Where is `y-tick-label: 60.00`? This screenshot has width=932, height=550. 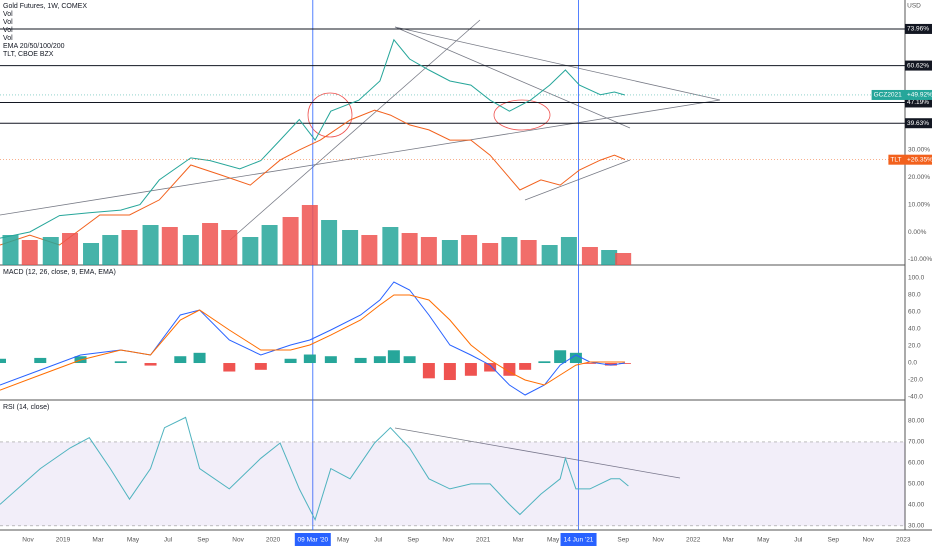
y-tick-label: 60.00 is located at coordinates (916, 463).